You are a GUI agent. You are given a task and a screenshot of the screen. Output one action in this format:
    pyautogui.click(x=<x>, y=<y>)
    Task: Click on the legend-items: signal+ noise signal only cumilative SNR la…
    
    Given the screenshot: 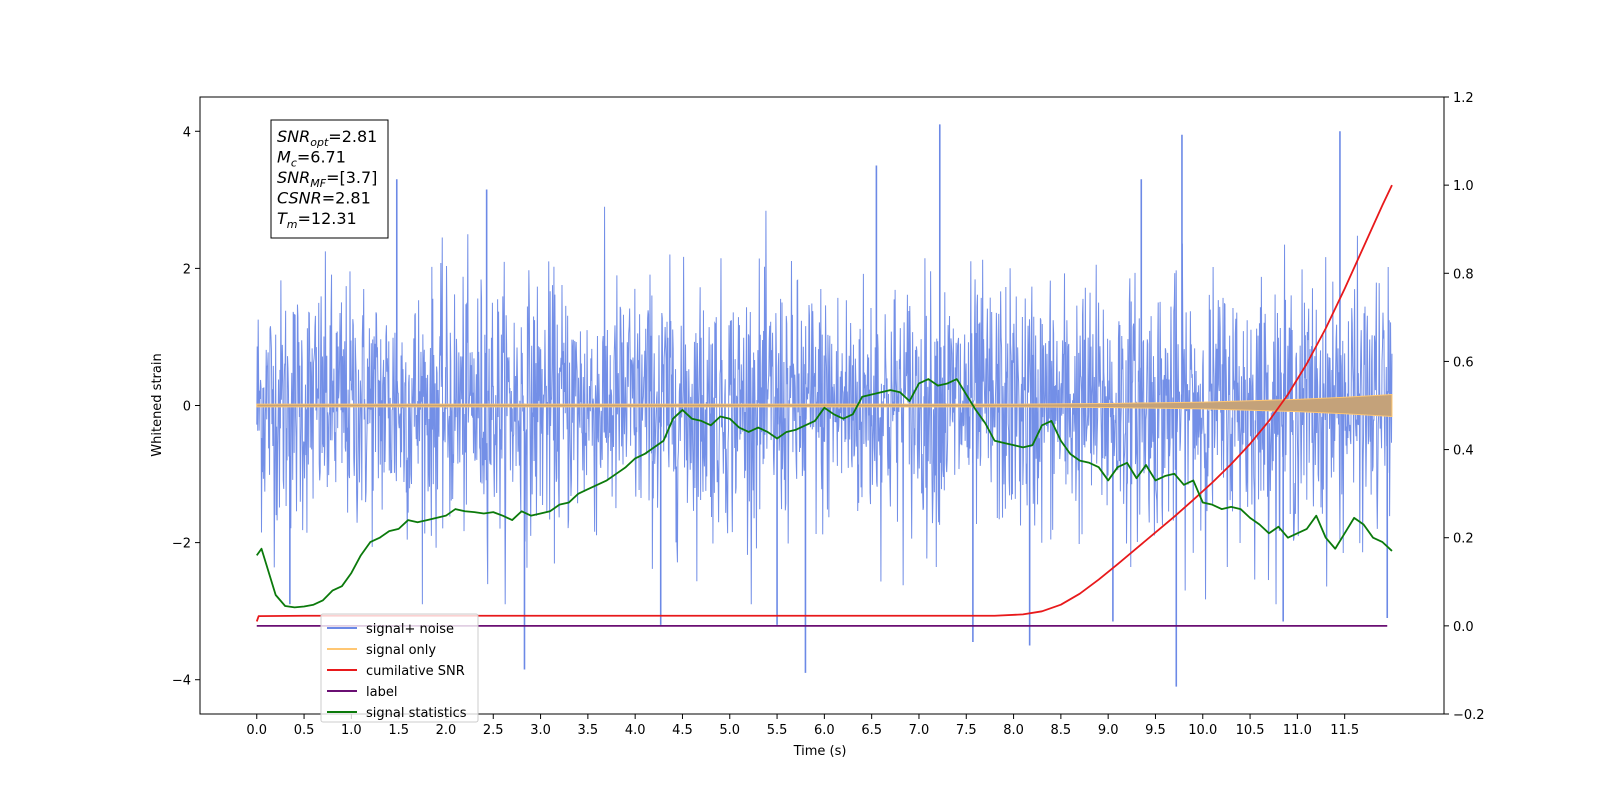 What is the action you would take?
    pyautogui.click(x=397, y=671)
    